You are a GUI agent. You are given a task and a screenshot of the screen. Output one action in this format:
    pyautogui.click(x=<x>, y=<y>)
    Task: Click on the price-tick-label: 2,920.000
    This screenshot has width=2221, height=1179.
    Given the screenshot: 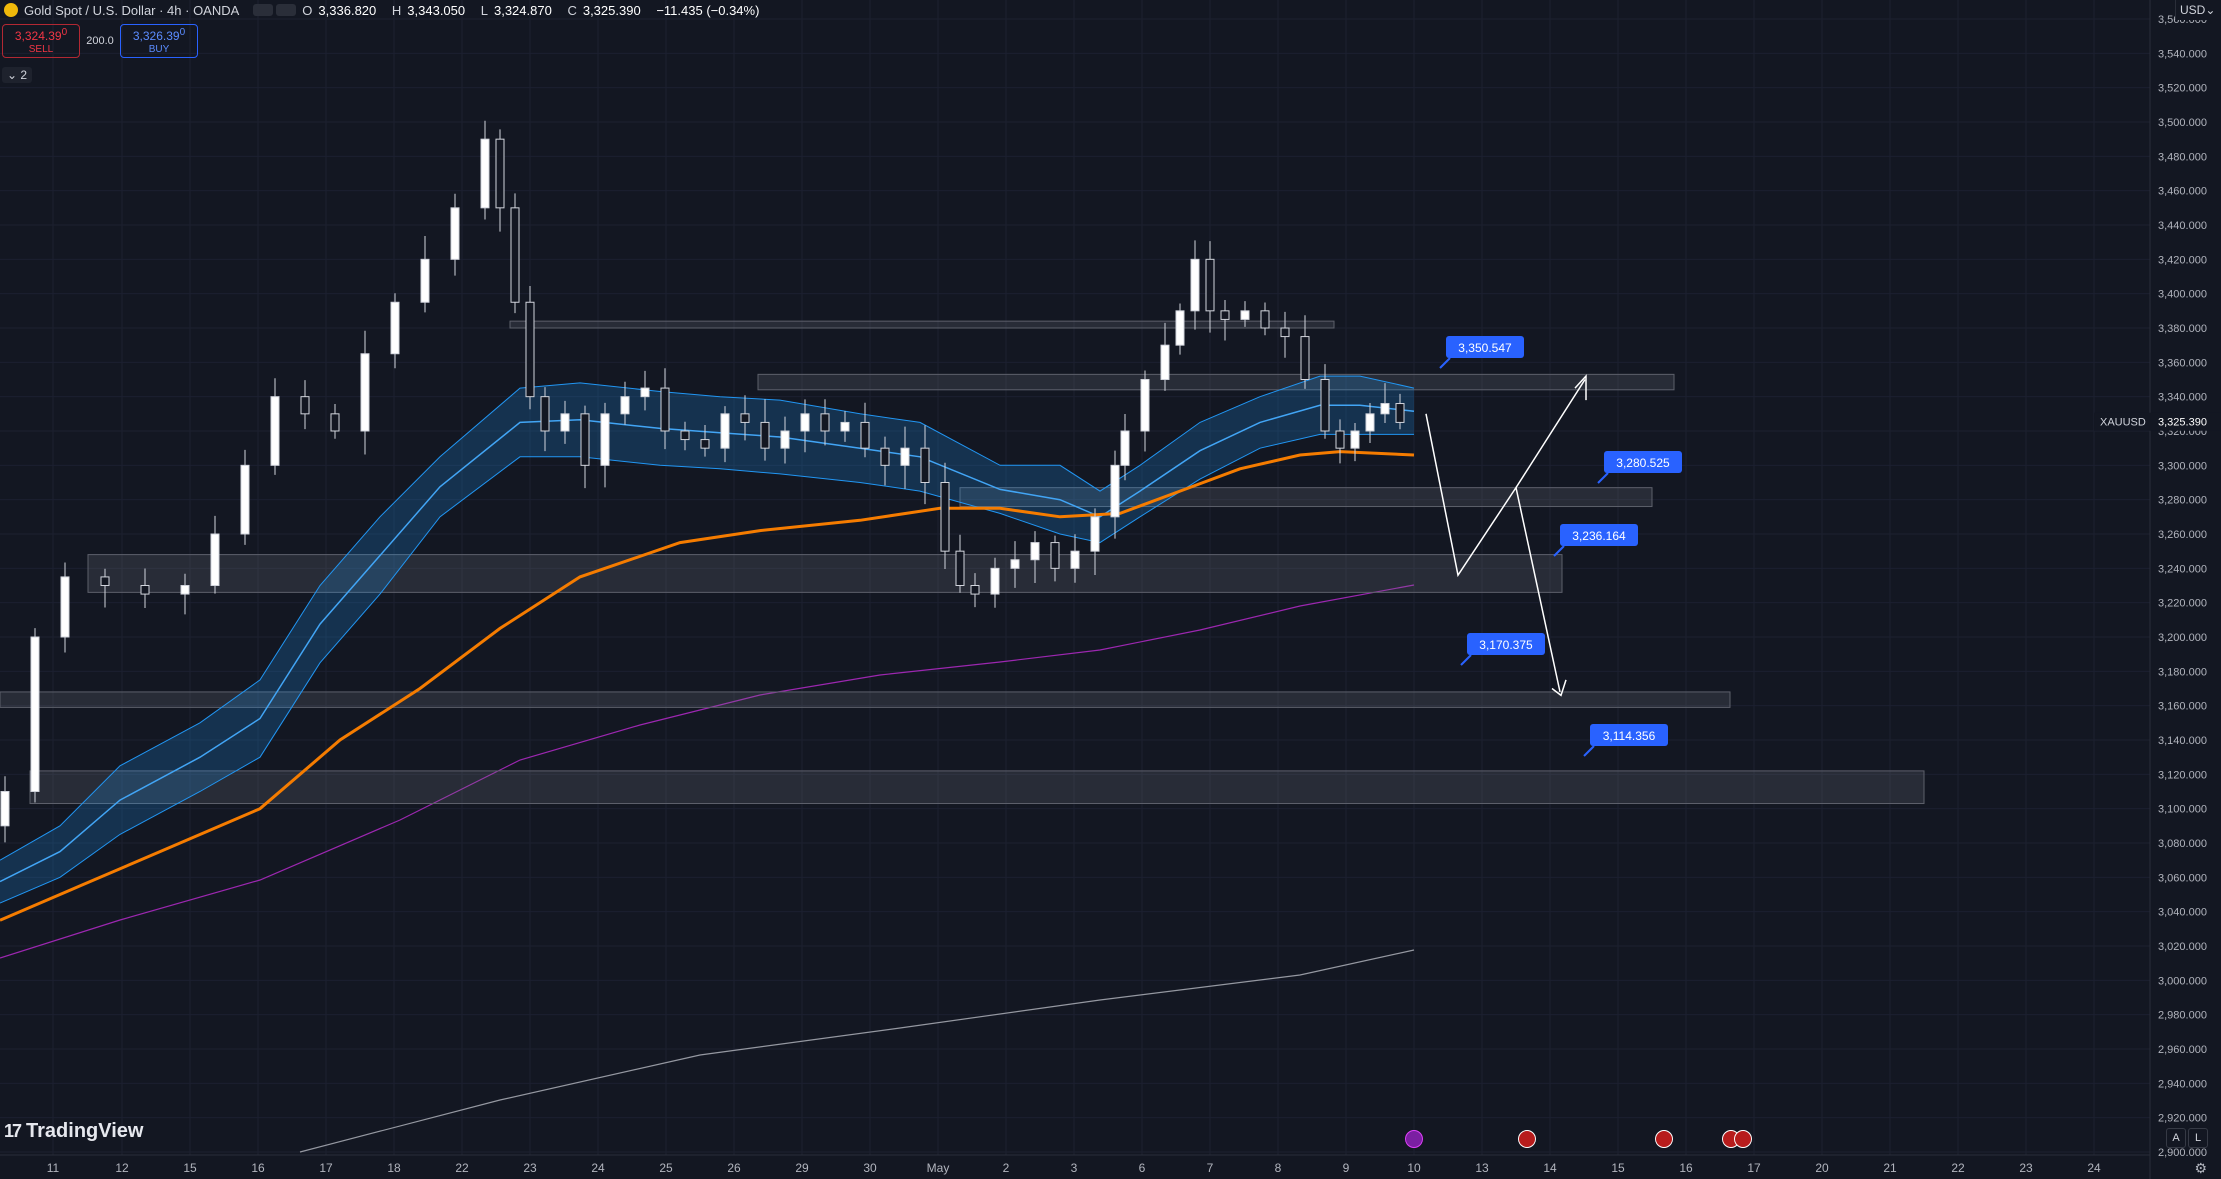 What is the action you would take?
    pyautogui.click(x=2182, y=1119)
    